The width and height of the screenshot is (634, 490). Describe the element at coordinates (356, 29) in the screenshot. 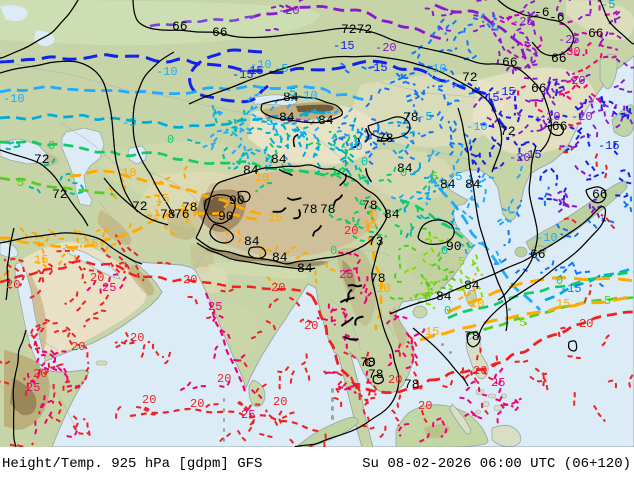

I see `svg-text: 7272` at that location.